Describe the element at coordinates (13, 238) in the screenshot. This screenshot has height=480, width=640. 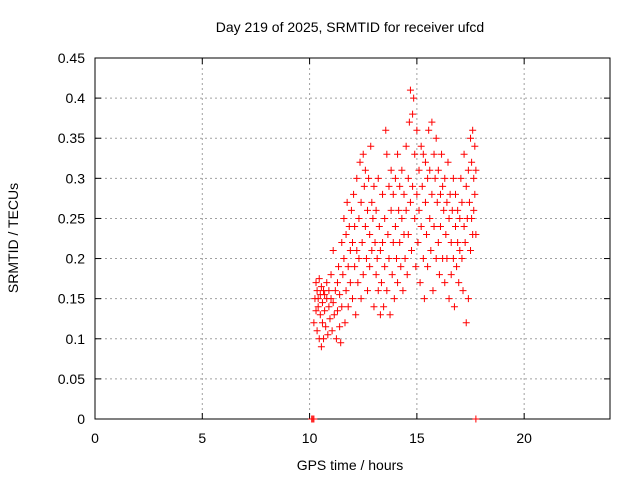
I see `y-axis-label: SRMTID / TECUs` at that location.